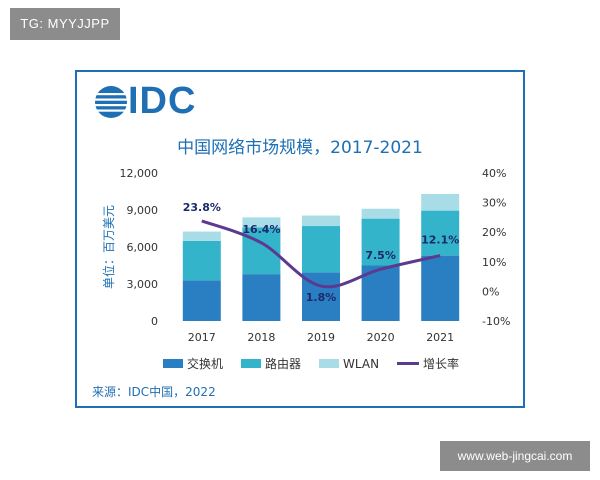 The height and width of the screenshot is (480, 600). I want to click on growth-line, so click(321, 254).